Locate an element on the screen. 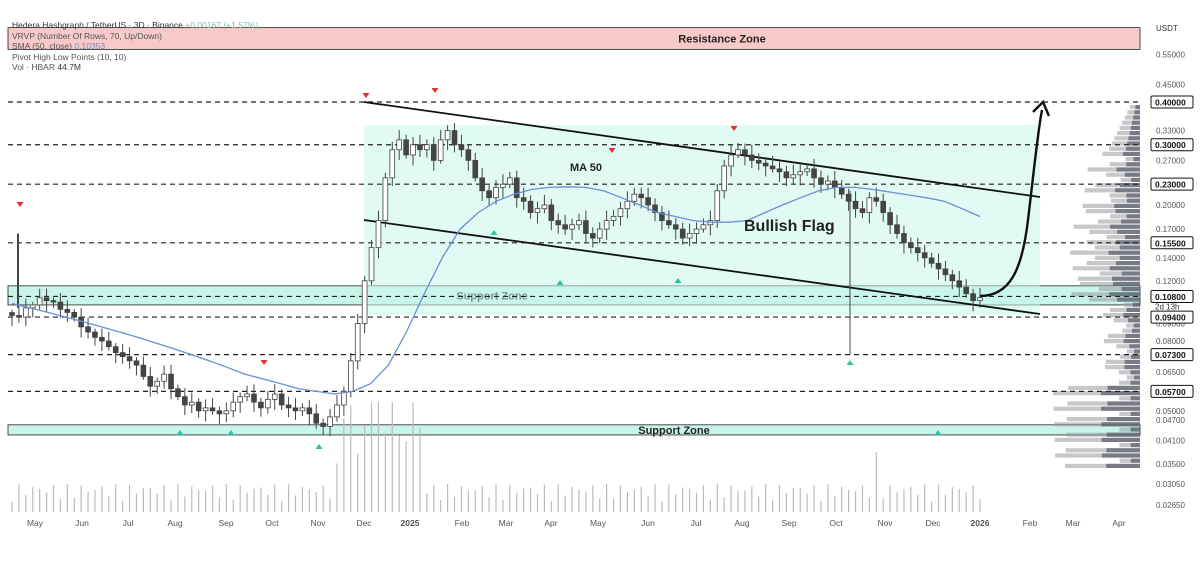 This screenshot has width=1200, height=572. y-tick-label: 0.03500 is located at coordinates (1170, 464).